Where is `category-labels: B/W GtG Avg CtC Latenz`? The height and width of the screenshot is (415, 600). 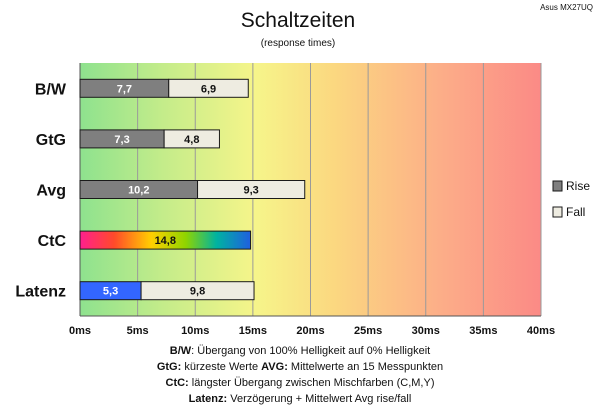 category-labels: B/W GtG Avg CtC Latenz is located at coordinates (41, 190).